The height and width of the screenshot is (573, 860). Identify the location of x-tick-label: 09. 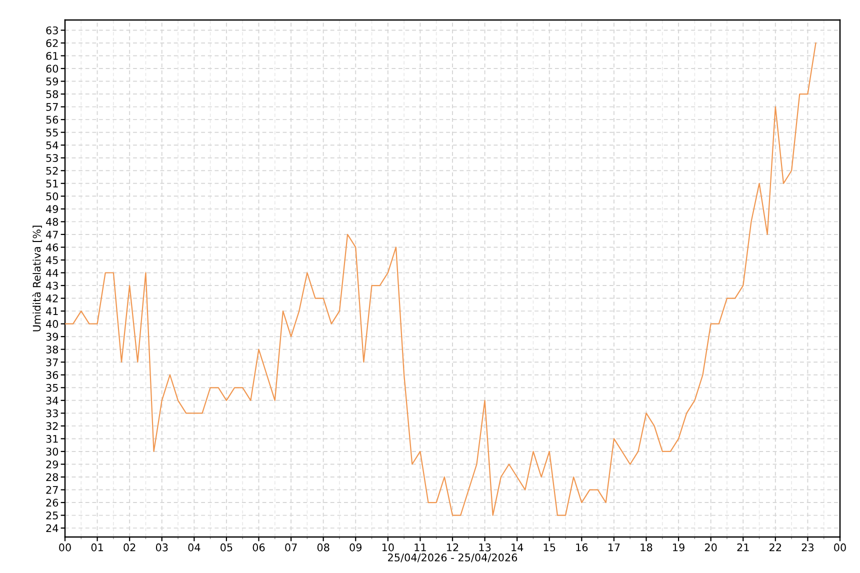
(356, 547).